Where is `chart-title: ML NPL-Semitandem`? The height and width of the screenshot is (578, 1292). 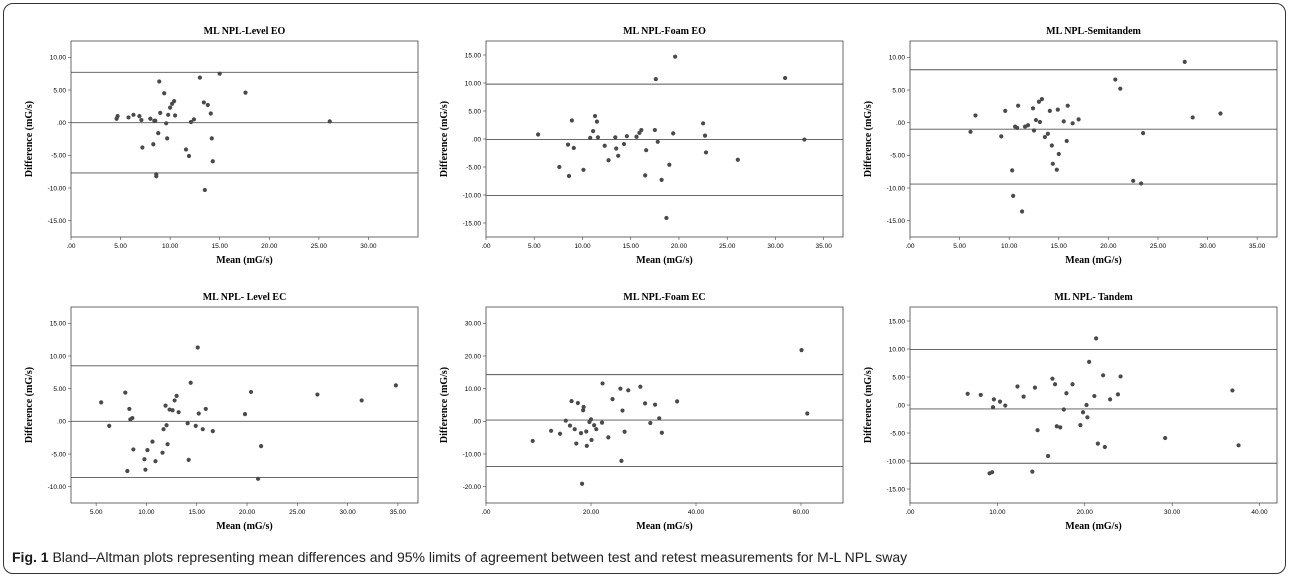
chart-title: ML NPL-Semitandem is located at coordinates (1093, 31).